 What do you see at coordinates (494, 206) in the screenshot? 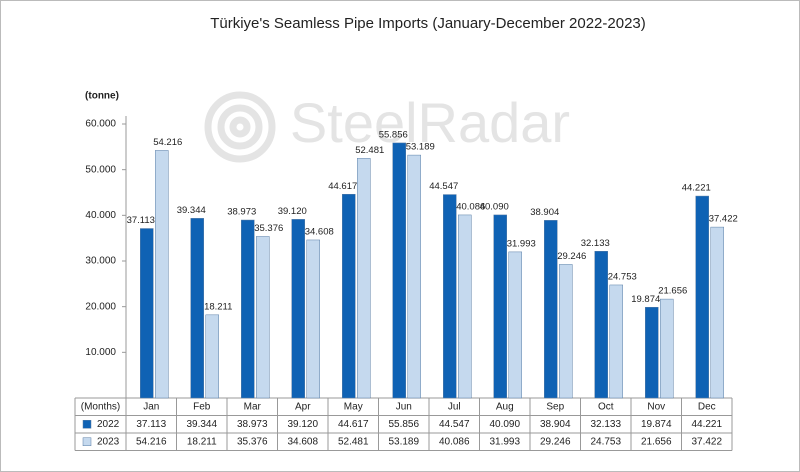
I see `data-label: 40.090` at bounding box center [494, 206].